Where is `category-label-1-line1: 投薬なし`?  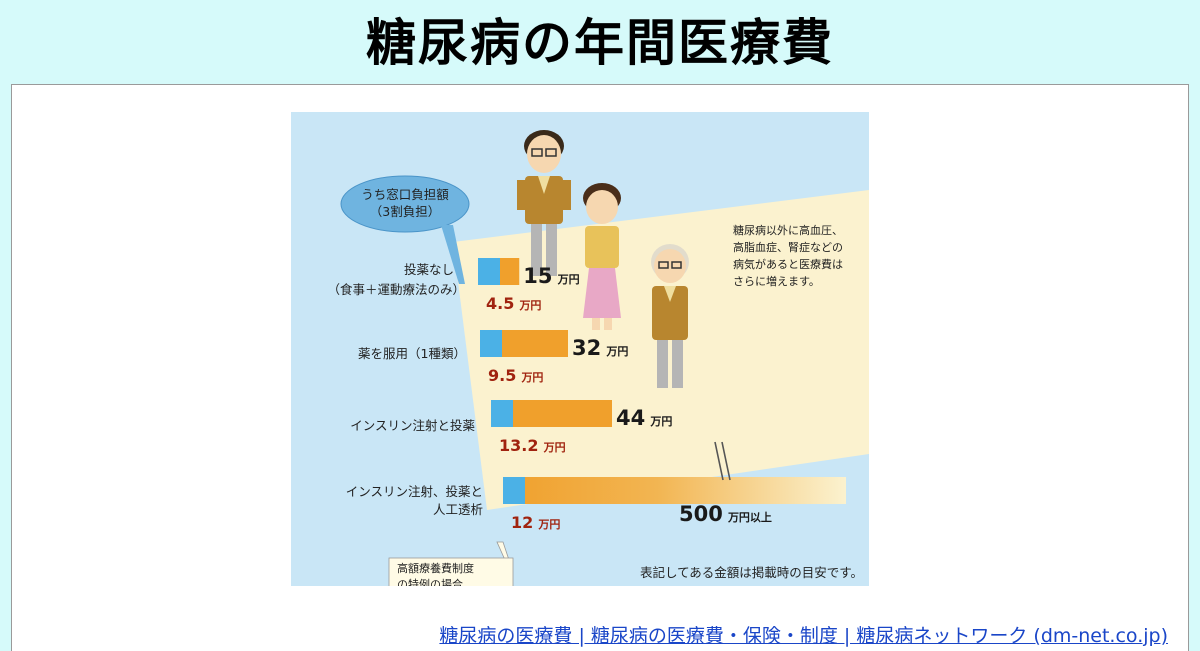 category-label-1-line1: 投薬なし is located at coordinates (429, 269).